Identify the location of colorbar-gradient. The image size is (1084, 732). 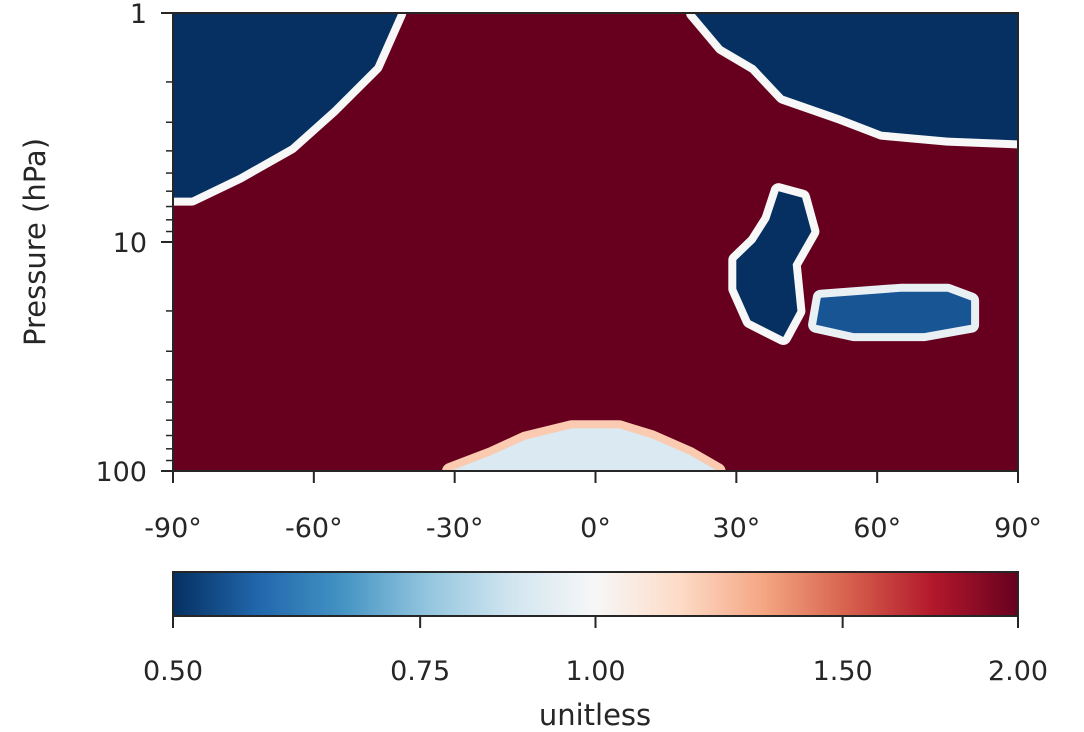
(595, 594).